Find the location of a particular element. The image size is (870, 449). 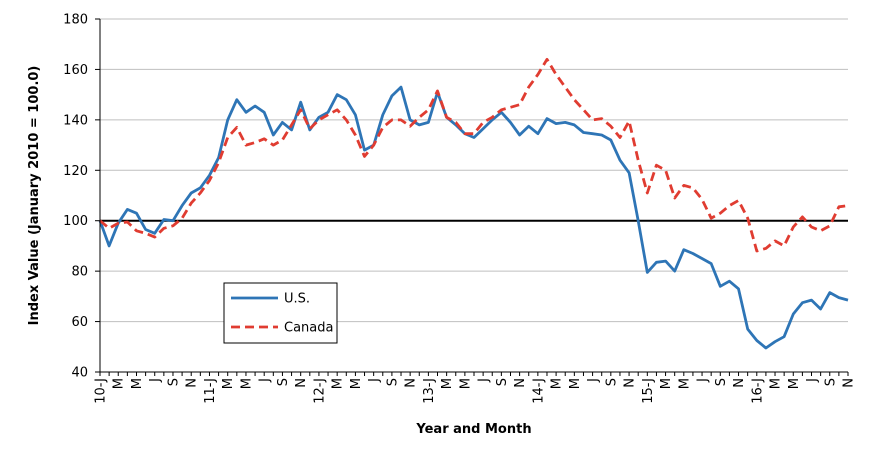

y-tick-label-80: 80 is located at coordinates (79, 272).